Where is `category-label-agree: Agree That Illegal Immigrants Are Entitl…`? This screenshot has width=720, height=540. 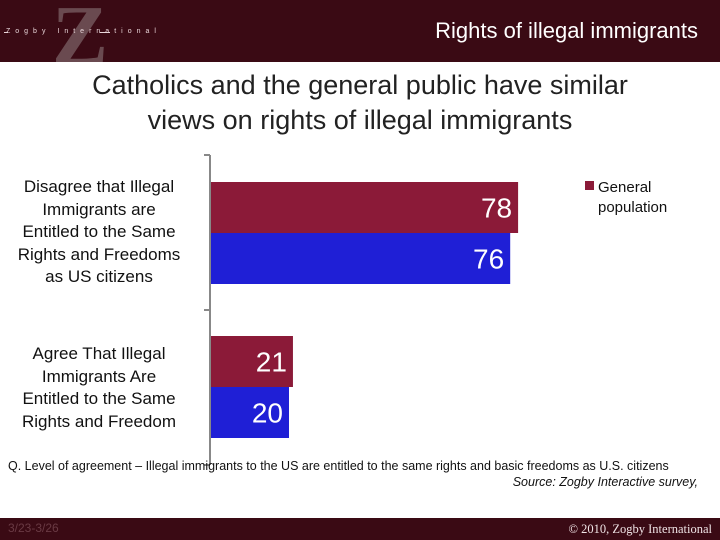 category-label-agree: Agree That Illegal Immigrants Are Entitl… is located at coordinates (99, 388).